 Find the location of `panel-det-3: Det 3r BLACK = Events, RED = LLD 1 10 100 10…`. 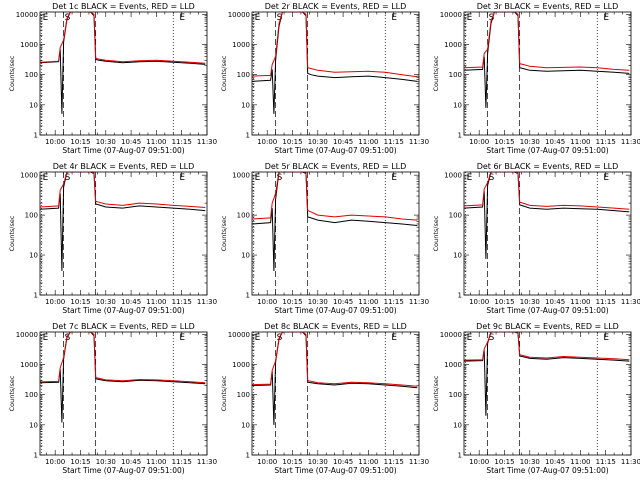

panel-det-3: Det 3r BLACK = Events, RED = LLD 1 10 100 10… is located at coordinates (536, 78).